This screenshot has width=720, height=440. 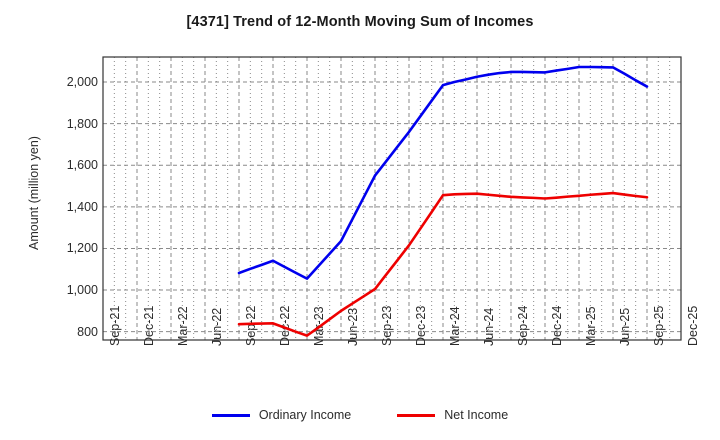 What do you see at coordinates (360, 415) in the screenshot?
I see `chart-legend: Ordinary Income Net Income` at bounding box center [360, 415].